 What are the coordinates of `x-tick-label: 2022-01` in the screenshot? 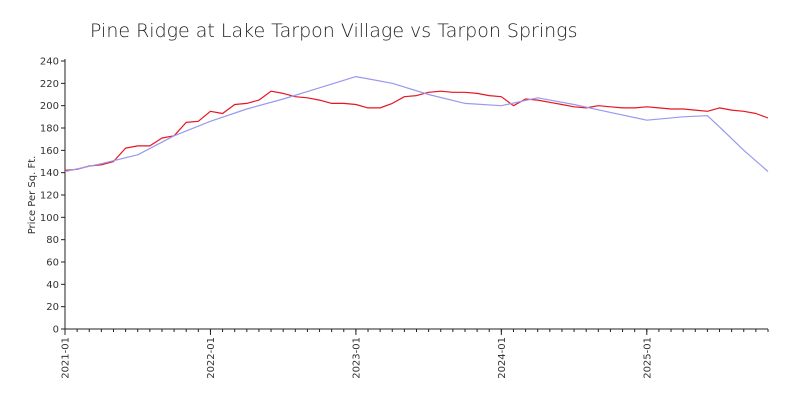 It's located at (211, 358).